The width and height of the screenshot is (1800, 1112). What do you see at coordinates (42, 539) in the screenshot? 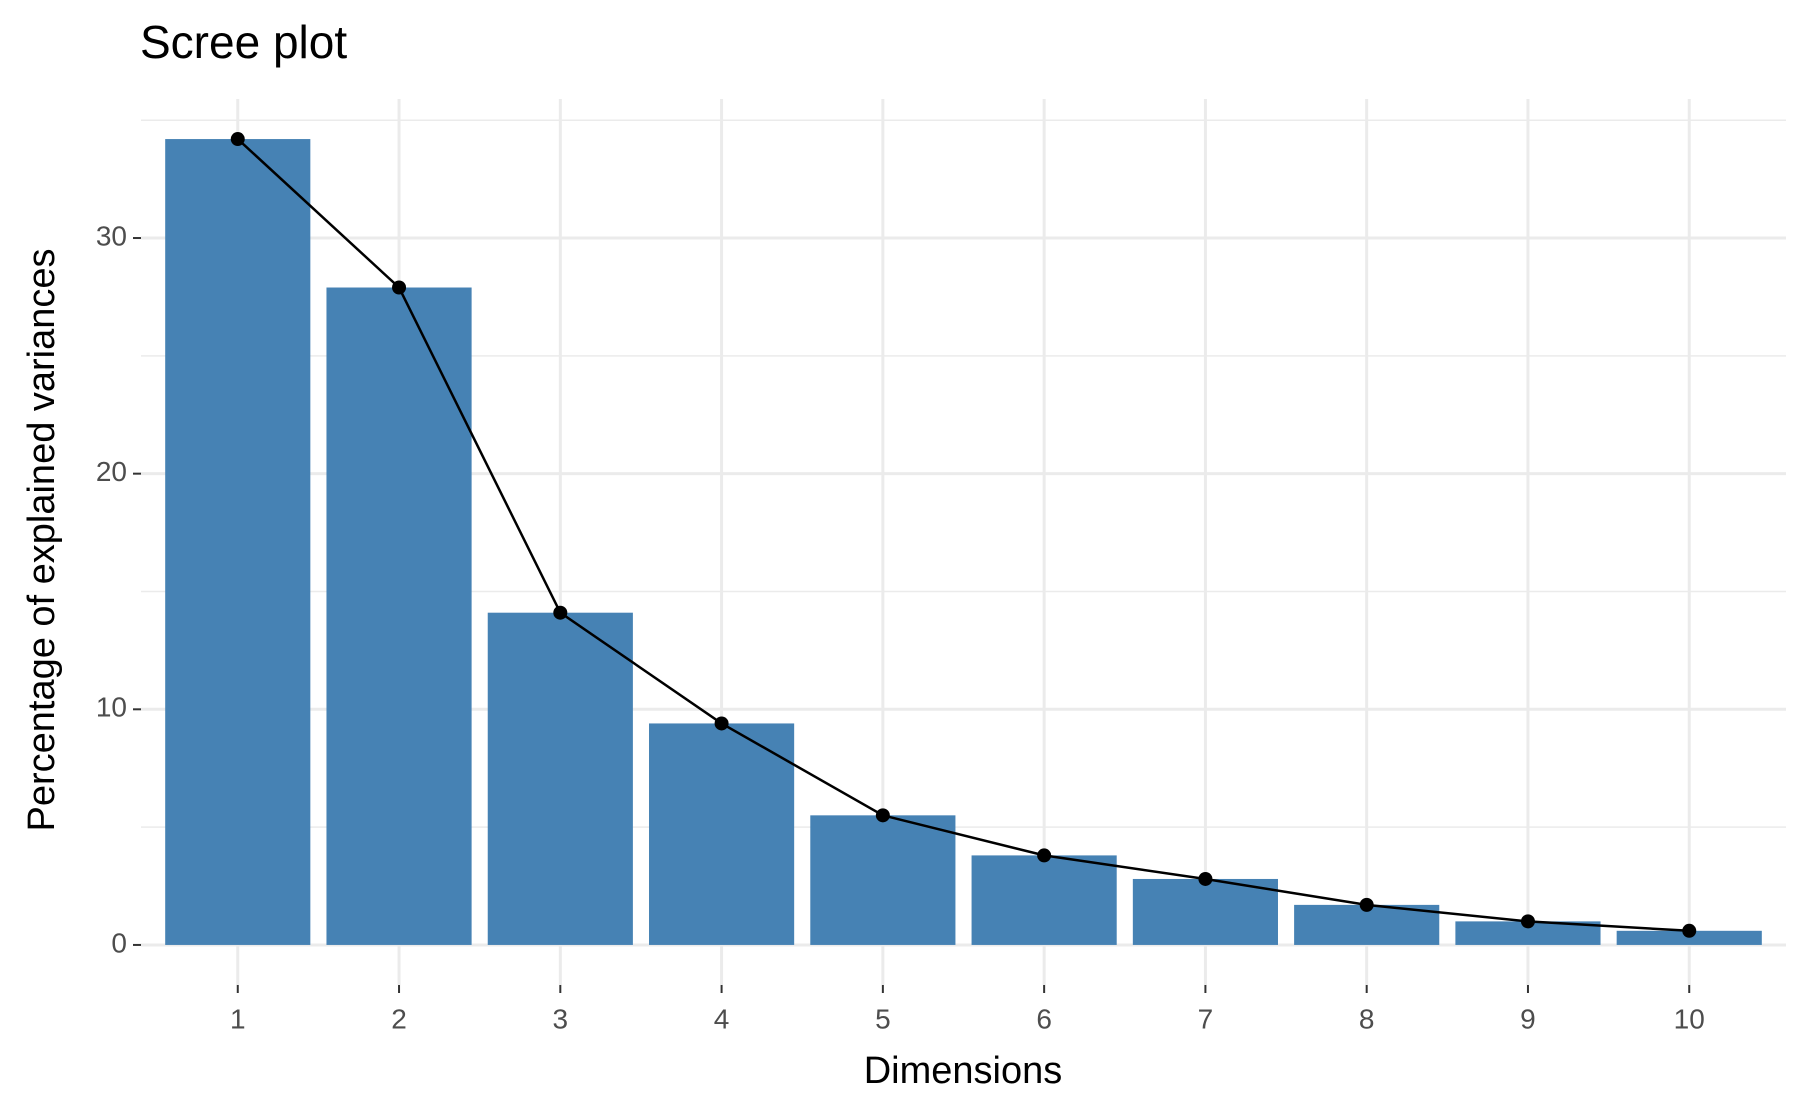
I see `y-axis-title: Percentage of explained variances` at bounding box center [42, 539].